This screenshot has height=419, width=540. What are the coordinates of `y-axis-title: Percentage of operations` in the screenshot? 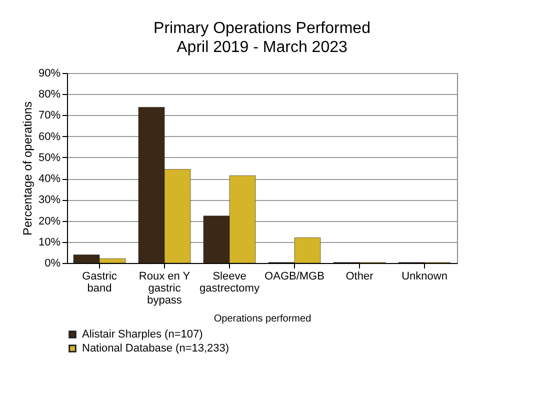 It's located at (27, 168).